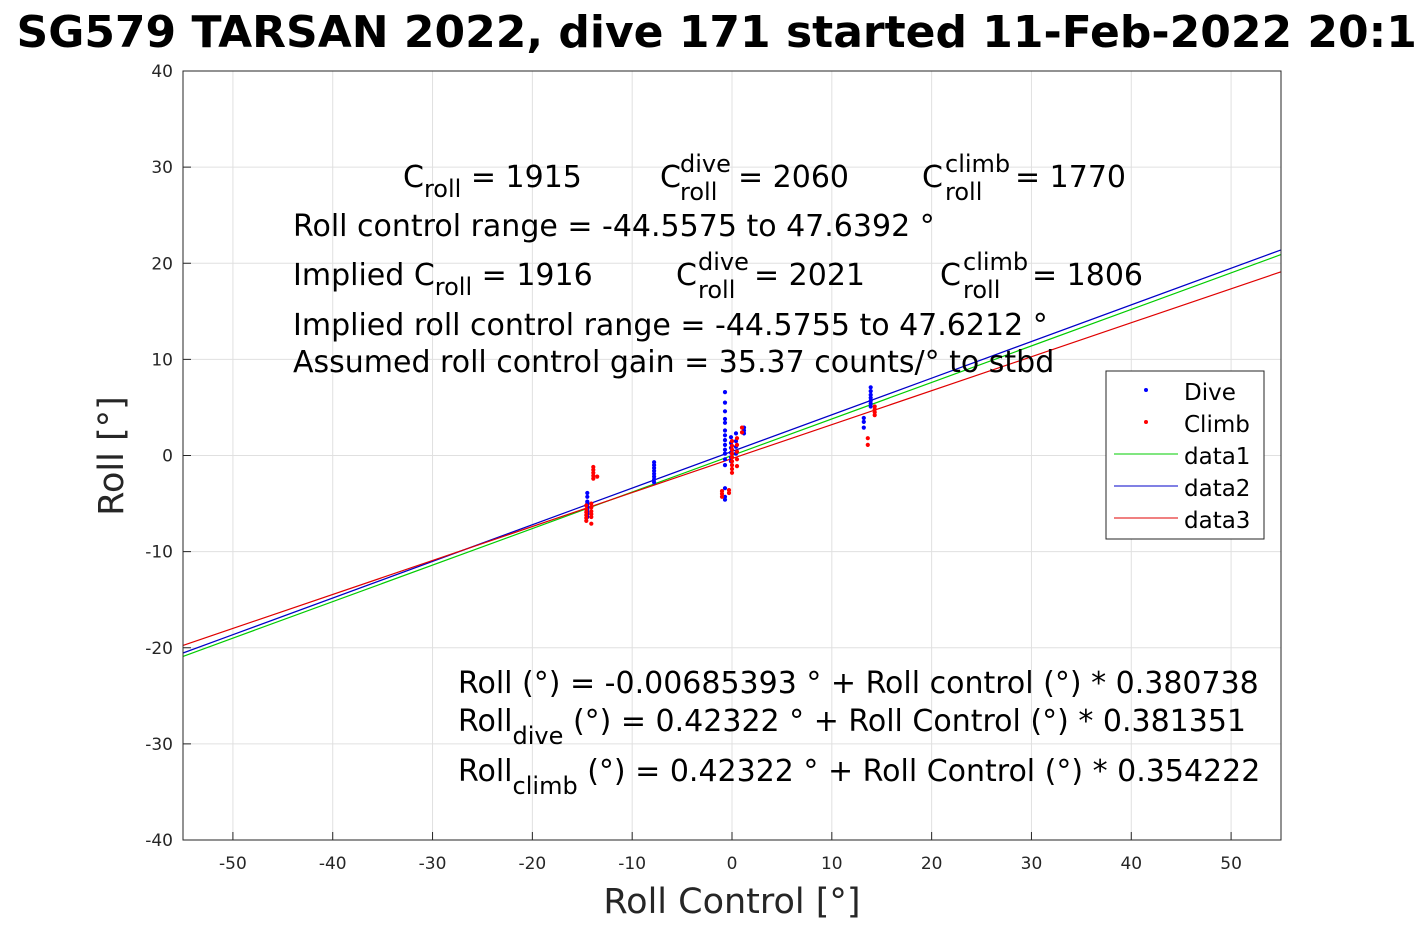 This screenshot has height=945, width=1417. I want to click on y-tick-label: -10, so click(159, 553).